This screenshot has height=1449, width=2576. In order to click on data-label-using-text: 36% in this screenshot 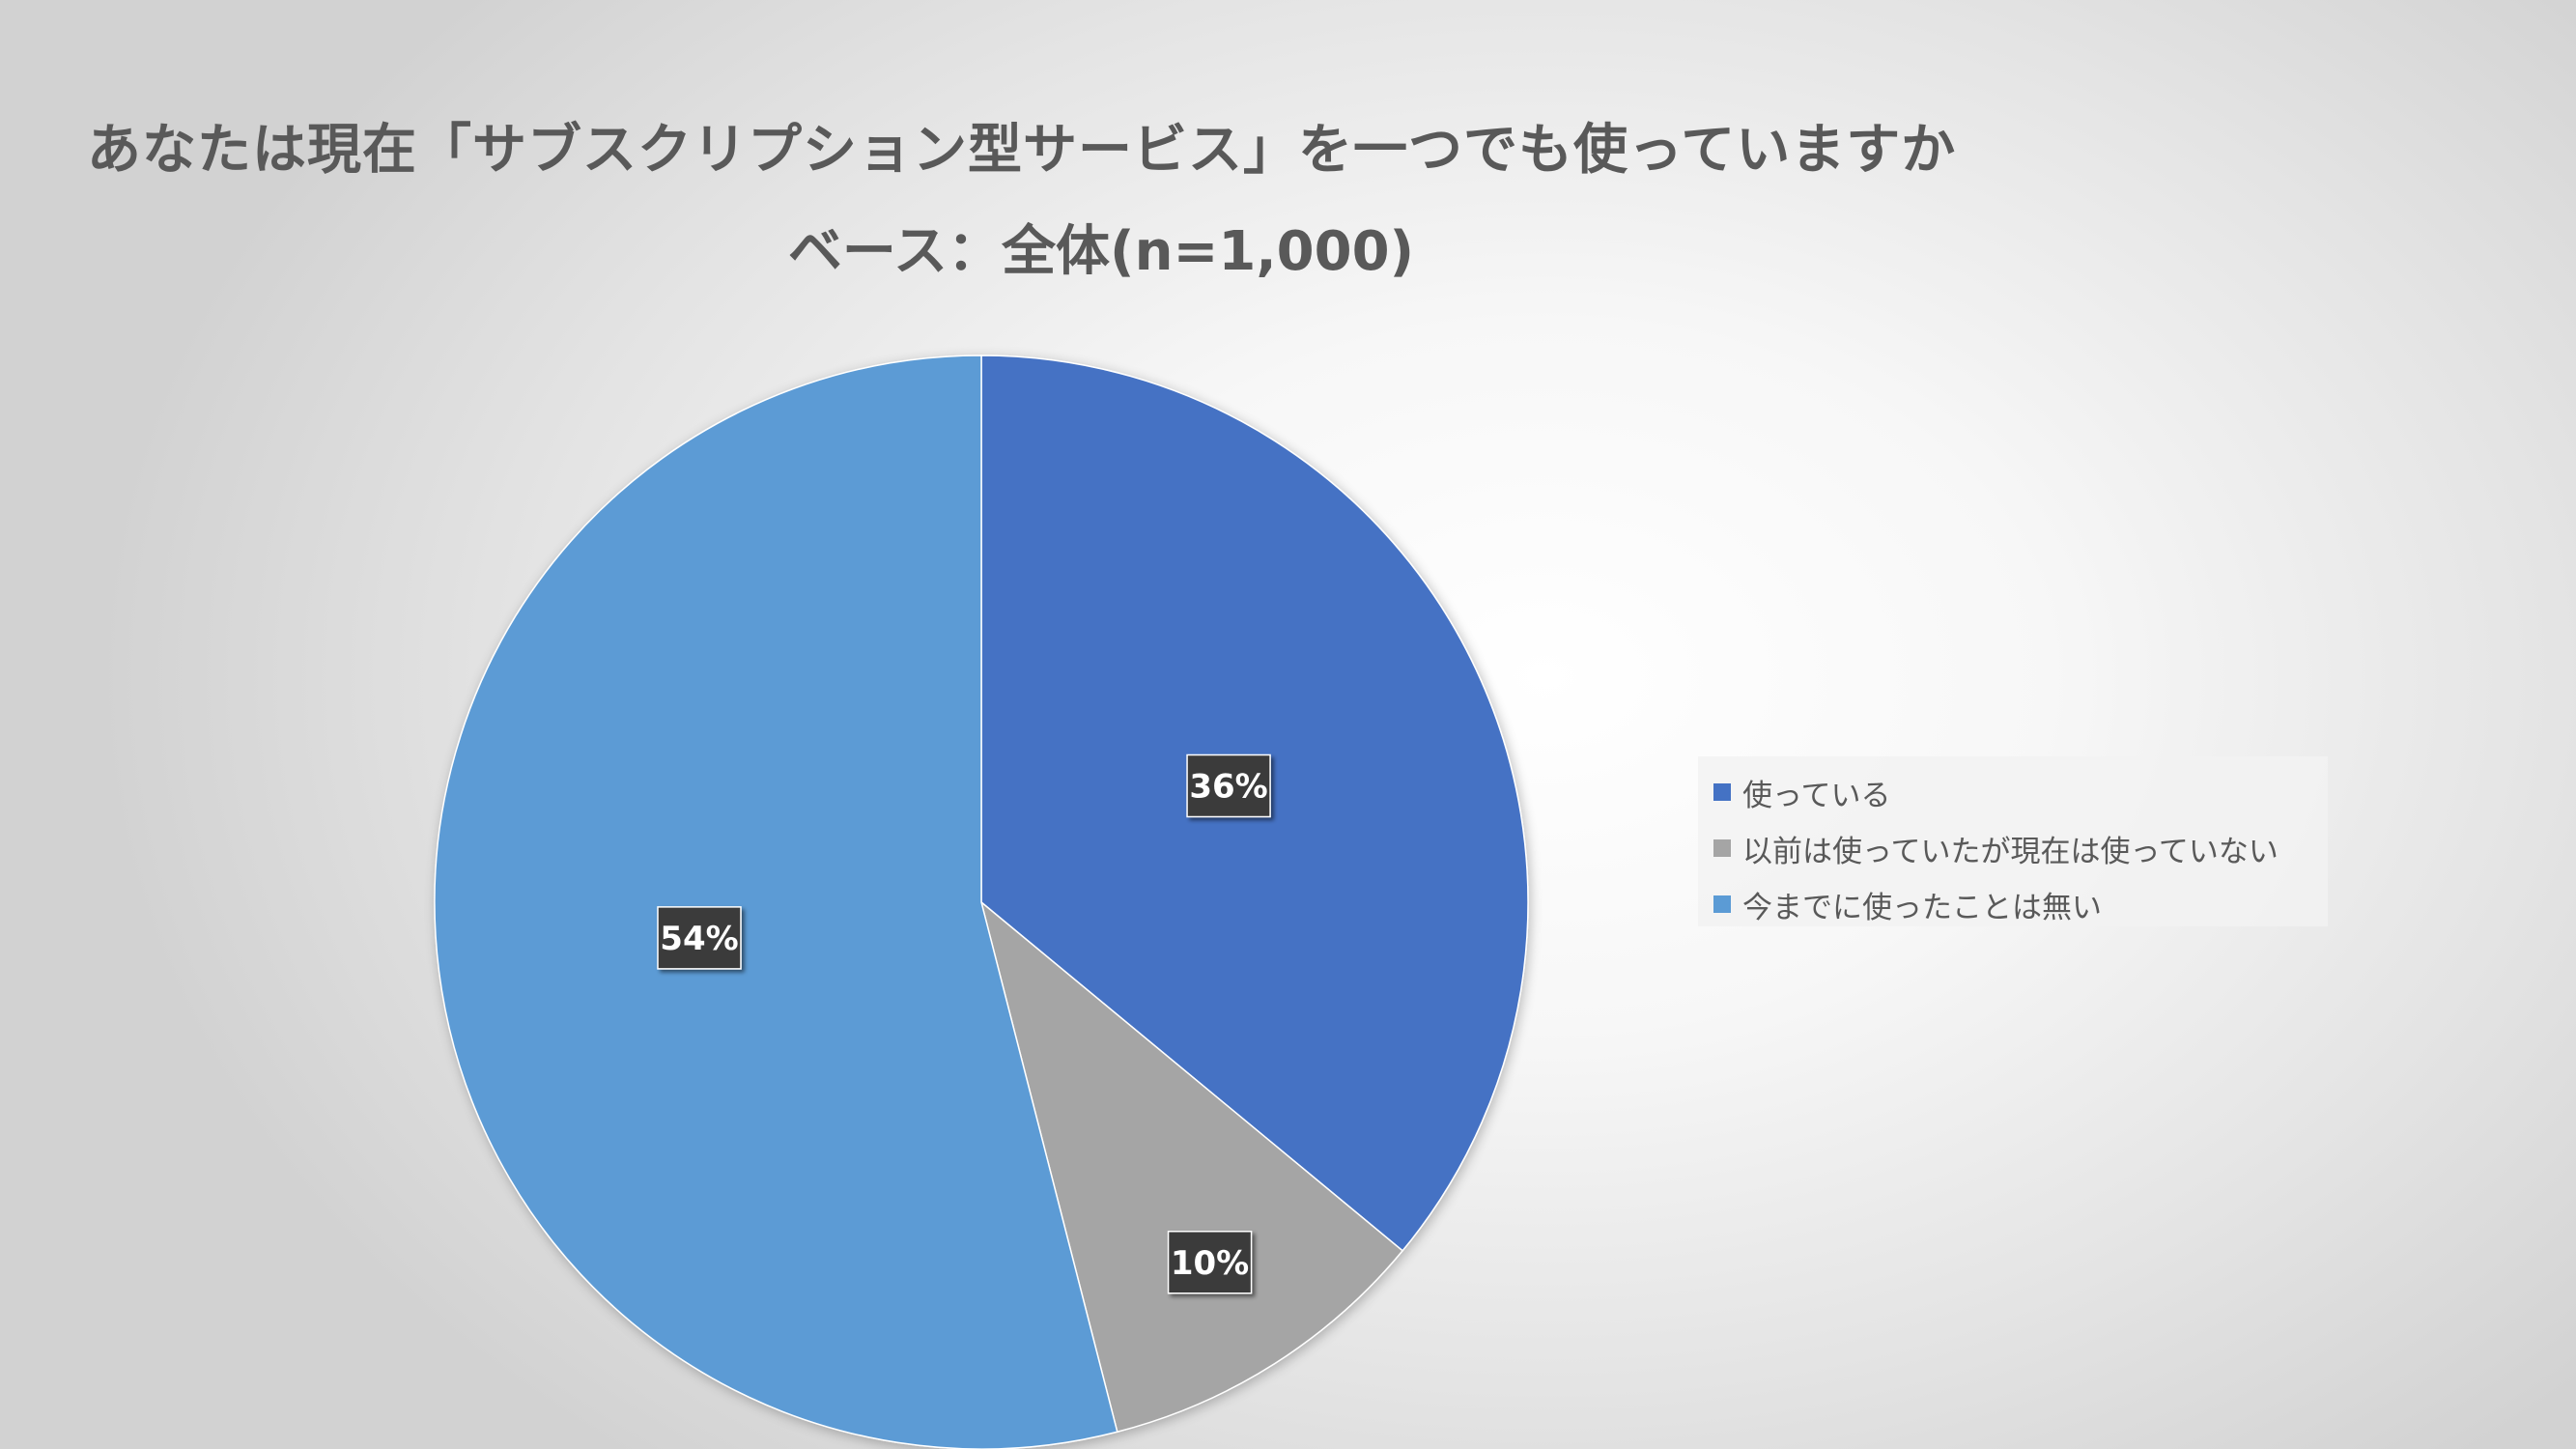, I will do `click(1228, 787)`.